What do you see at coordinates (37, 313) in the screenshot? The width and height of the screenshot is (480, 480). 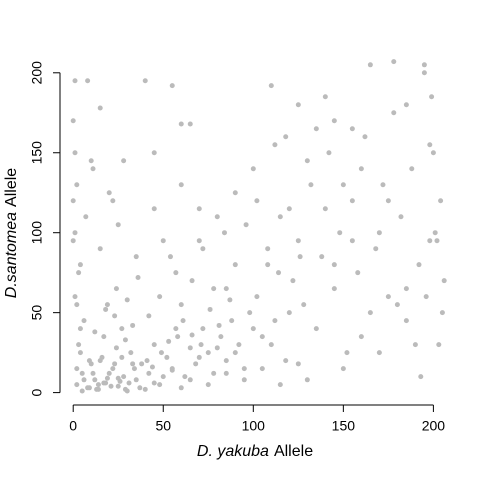 I see `y-tick-label: 50` at bounding box center [37, 313].